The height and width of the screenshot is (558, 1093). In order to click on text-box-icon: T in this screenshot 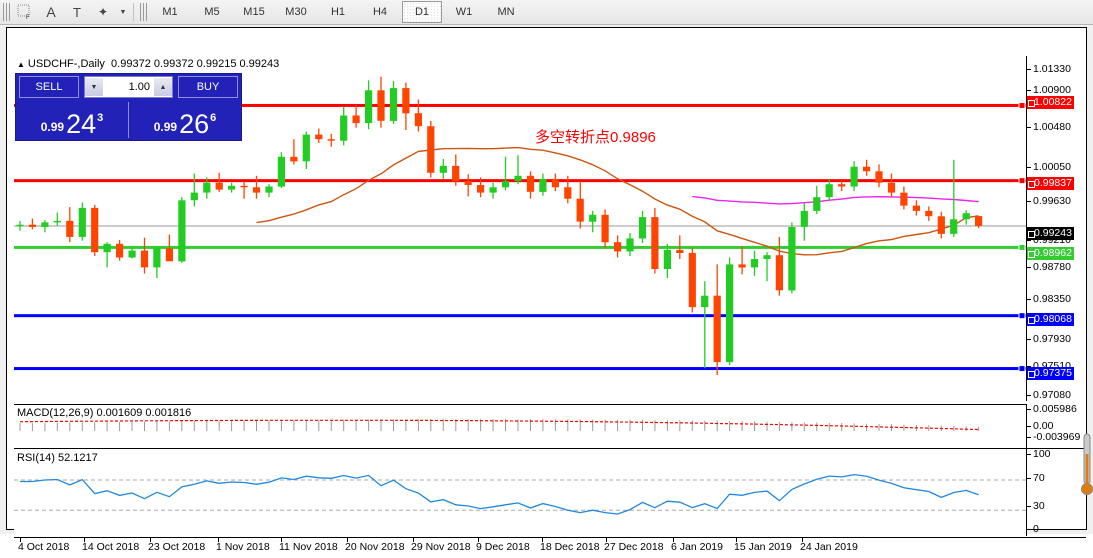, I will do `click(77, 12)`.